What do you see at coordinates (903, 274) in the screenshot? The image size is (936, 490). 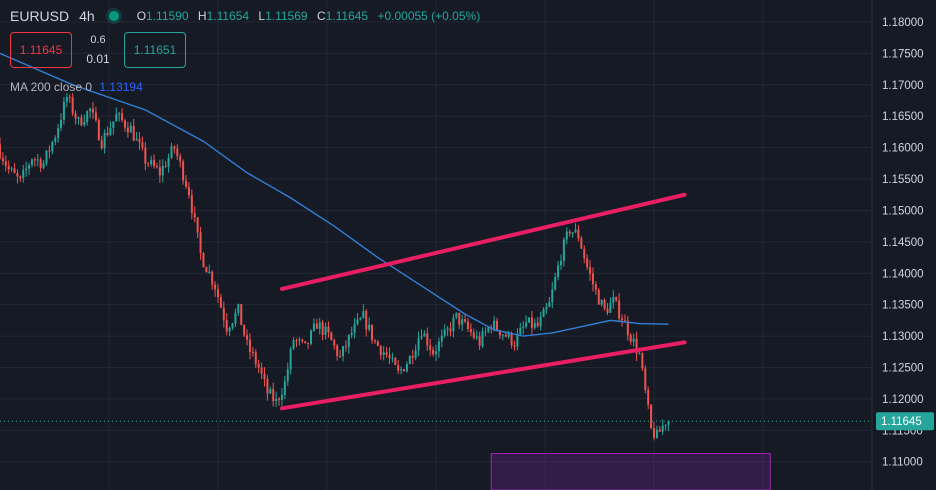 I see `price-tick-label: 1.14000` at bounding box center [903, 274].